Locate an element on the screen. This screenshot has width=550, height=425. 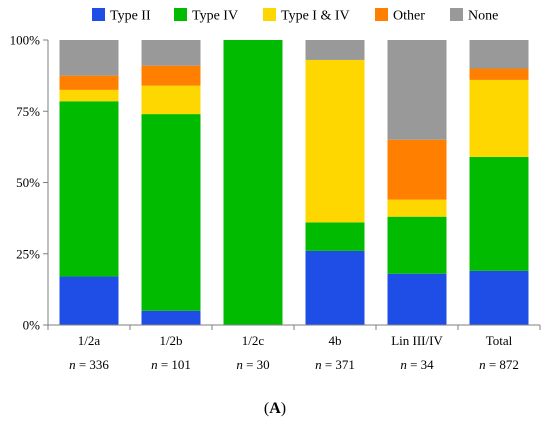
bar-1-2a-type-ii is located at coordinates (89, 300).